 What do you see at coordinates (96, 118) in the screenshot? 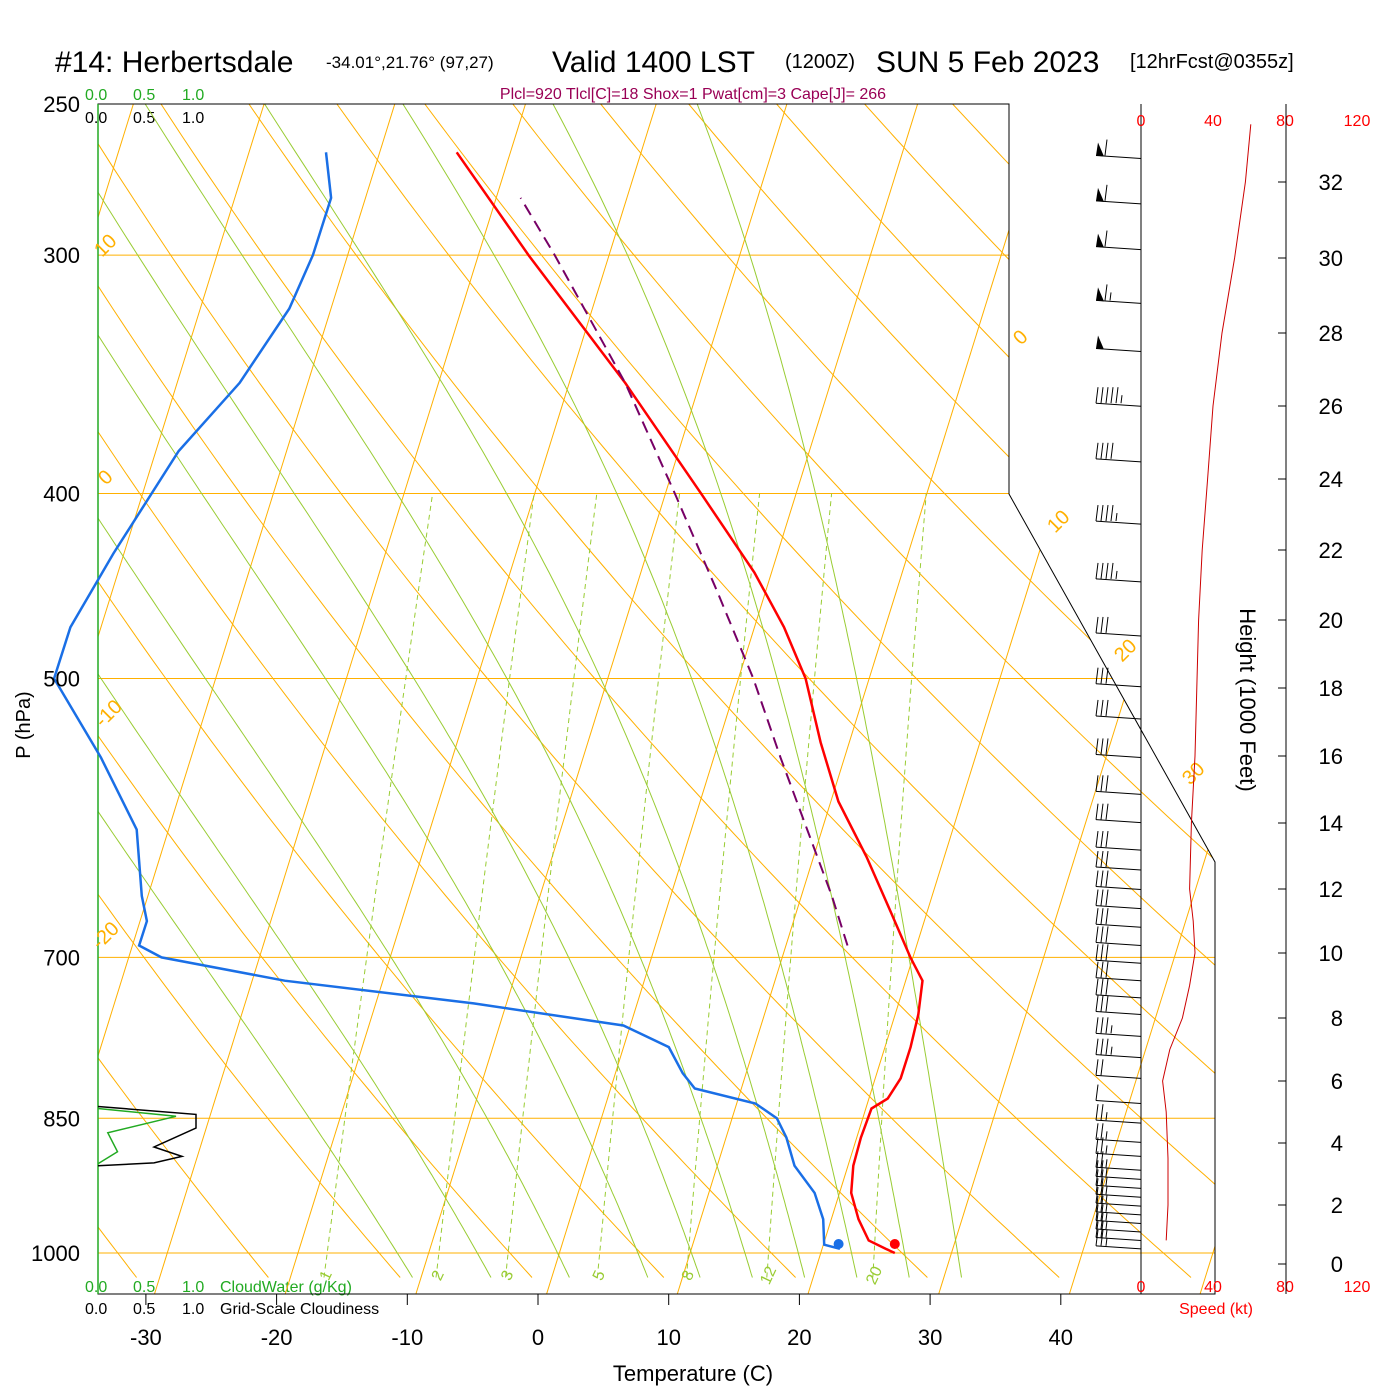
I see `cloudiness-scale-top-0: 0.0` at bounding box center [96, 118].